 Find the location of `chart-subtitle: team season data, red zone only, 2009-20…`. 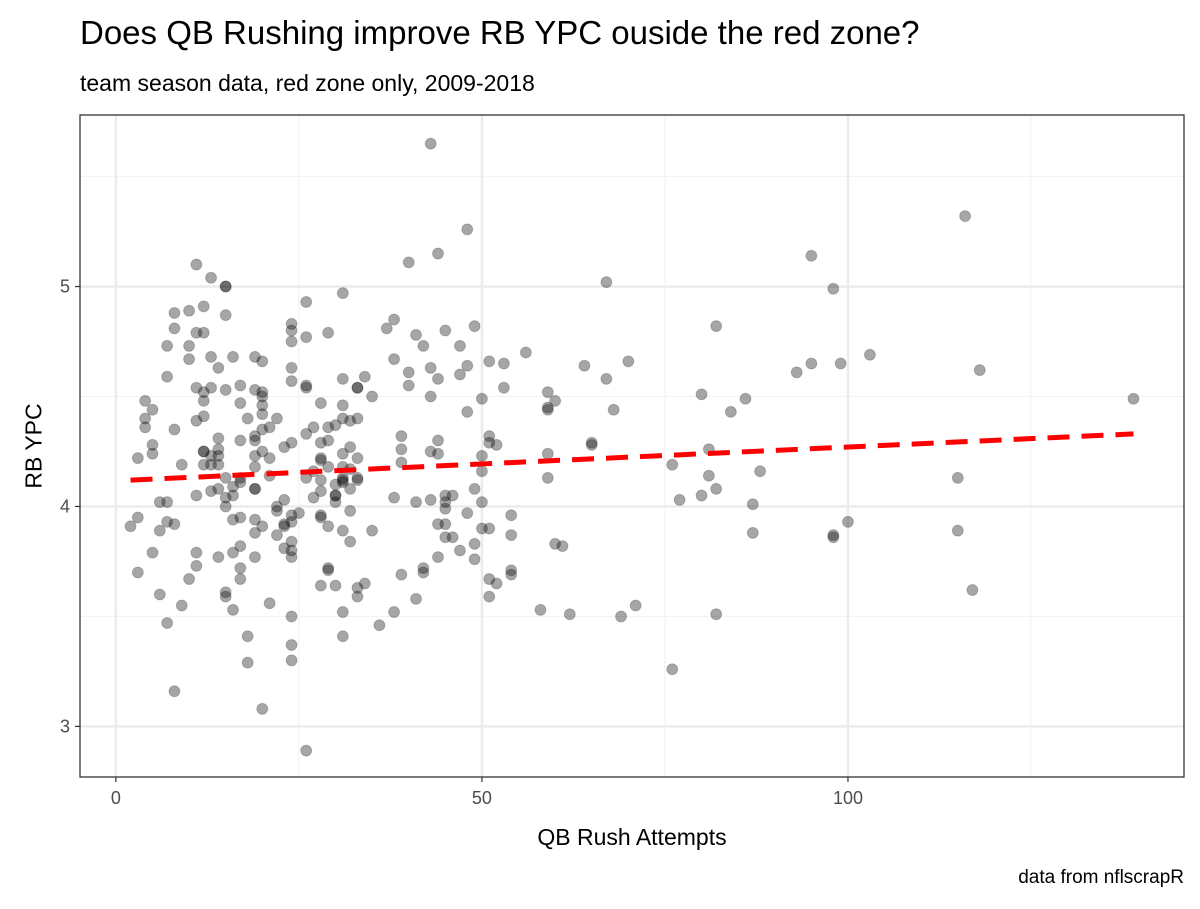

chart-subtitle: team season data, red zone only, 2009-20… is located at coordinates (307, 83).